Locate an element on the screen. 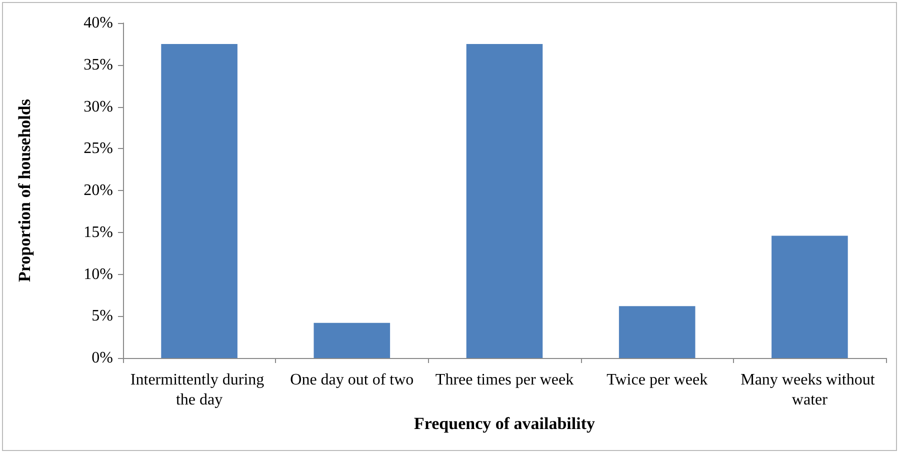 This screenshot has height=453, width=899. x-tick-label: Intermittently during the day is located at coordinates (199, 390).